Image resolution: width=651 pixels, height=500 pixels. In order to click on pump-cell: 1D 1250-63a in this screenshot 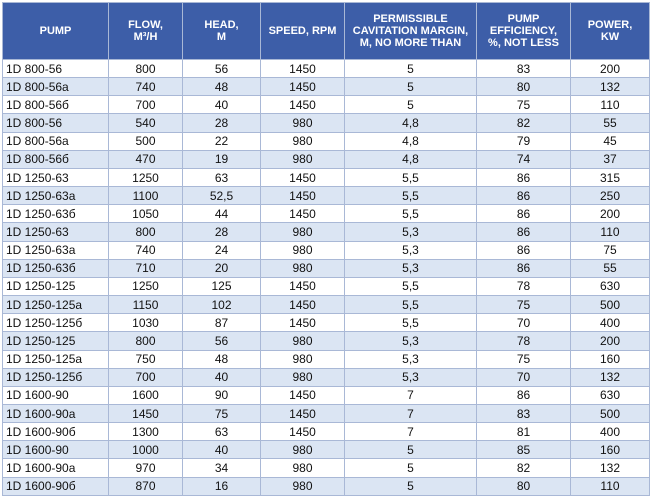, I will do `click(55, 196)`.